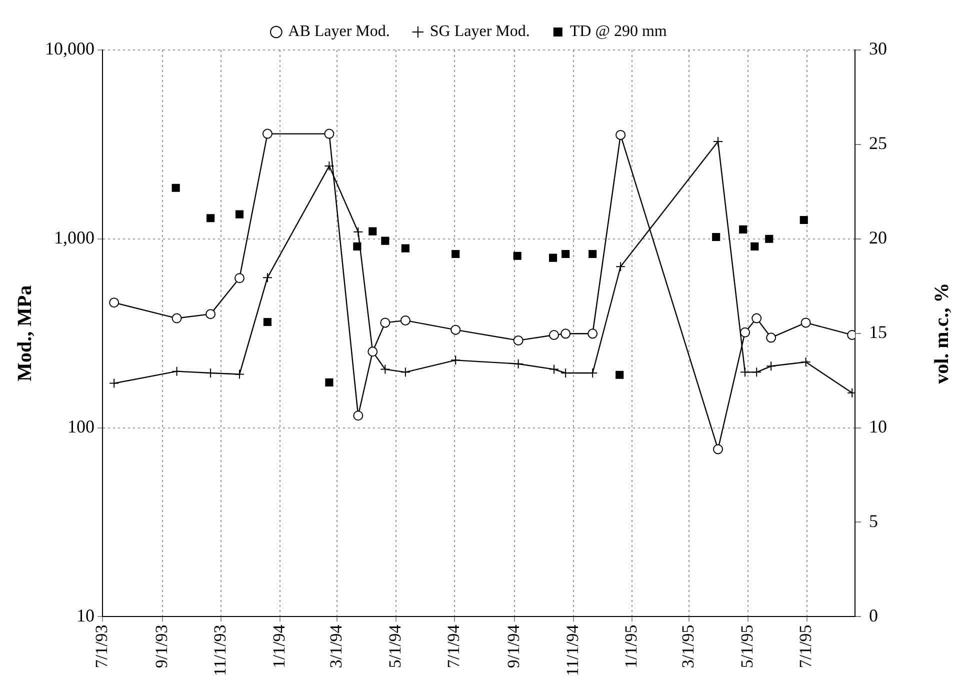 Image resolution: width=959 pixels, height=679 pixels. What do you see at coordinates (873, 520) in the screenshot?
I see `y2-tick-label: 5` at bounding box center [873, 520].